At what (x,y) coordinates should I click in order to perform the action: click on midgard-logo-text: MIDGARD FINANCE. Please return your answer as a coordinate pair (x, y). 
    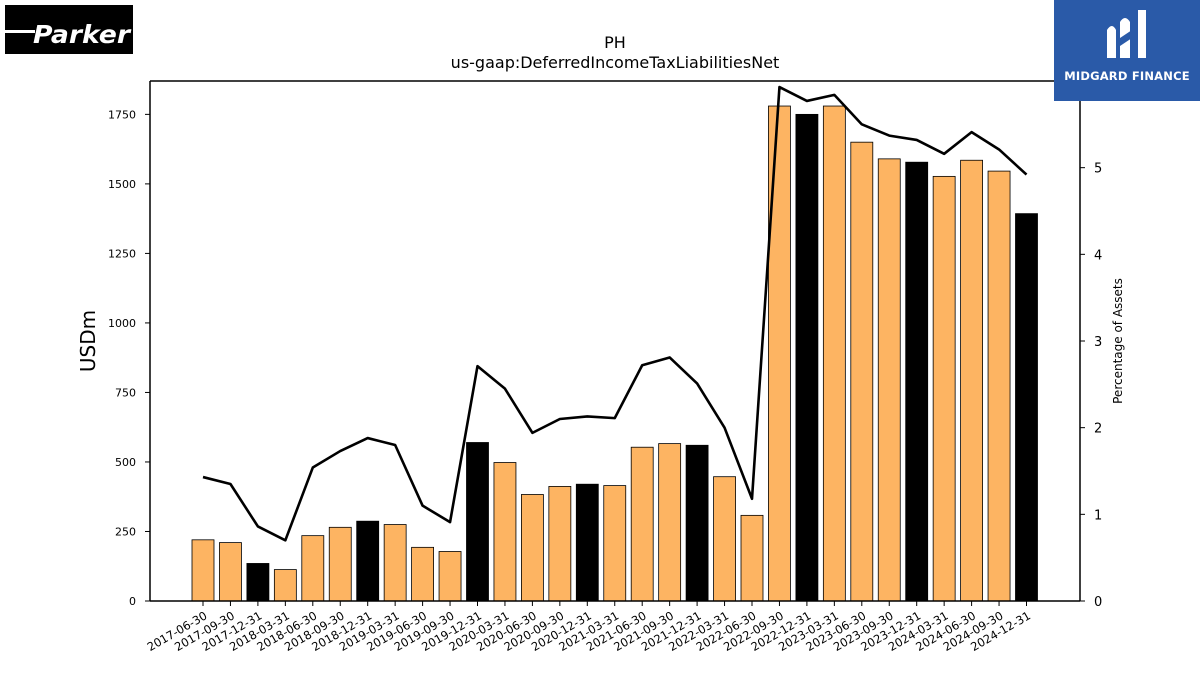
    Looking at the image, I should click on (1127, 76).